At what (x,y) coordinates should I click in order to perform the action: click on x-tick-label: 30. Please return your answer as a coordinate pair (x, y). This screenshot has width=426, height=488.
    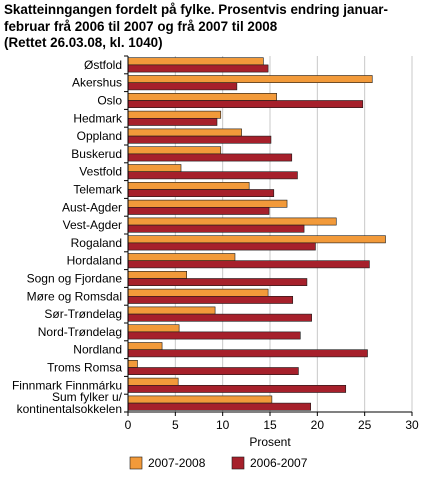
    Looking at the image, I should click on (412, 425).